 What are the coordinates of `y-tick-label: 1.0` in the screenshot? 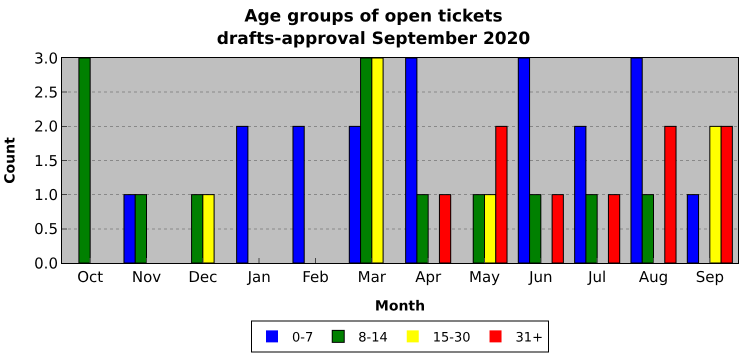 It's located at (46, 195).